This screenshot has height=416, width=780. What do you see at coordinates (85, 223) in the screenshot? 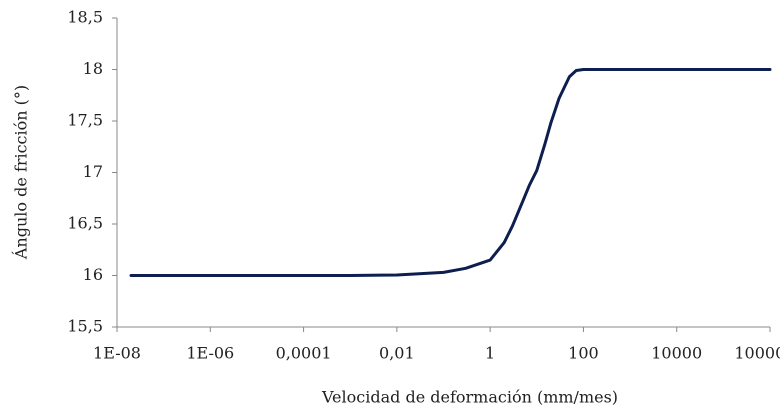
I see `y-tick-label: 16,5` at bounding box center [85, 223].